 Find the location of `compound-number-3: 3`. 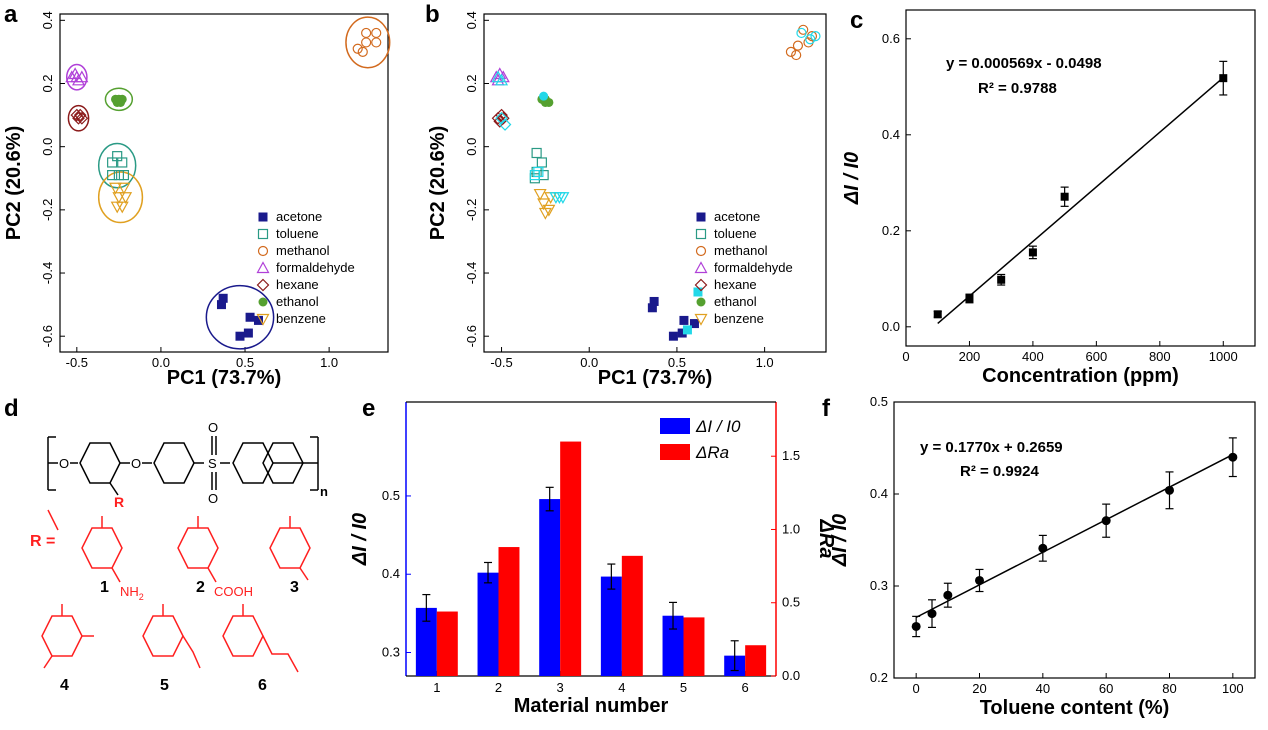

compound-number-3: 3 is located at coordinates (294, 587).